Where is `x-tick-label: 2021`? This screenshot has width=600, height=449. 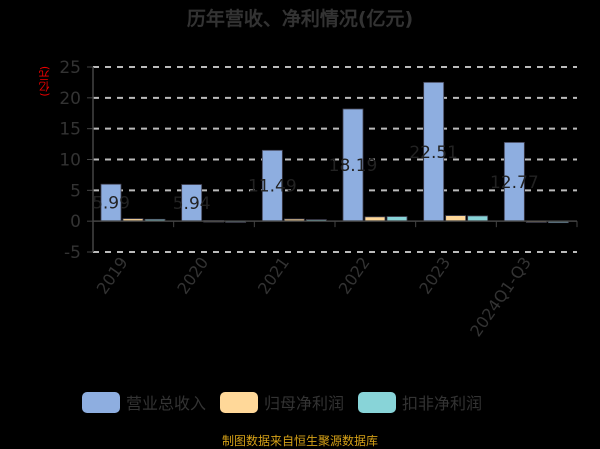
x-tick-label: 2021 is located at coordinates (273, 275).